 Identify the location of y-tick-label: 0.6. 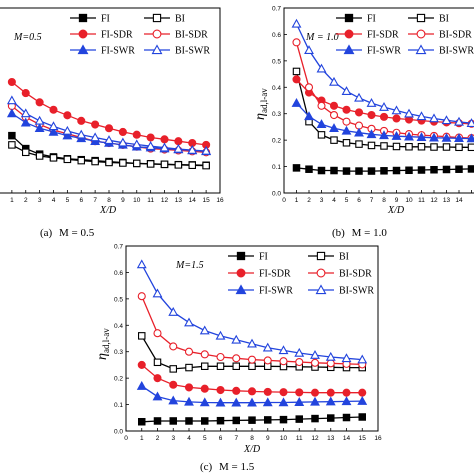
(276, 35).